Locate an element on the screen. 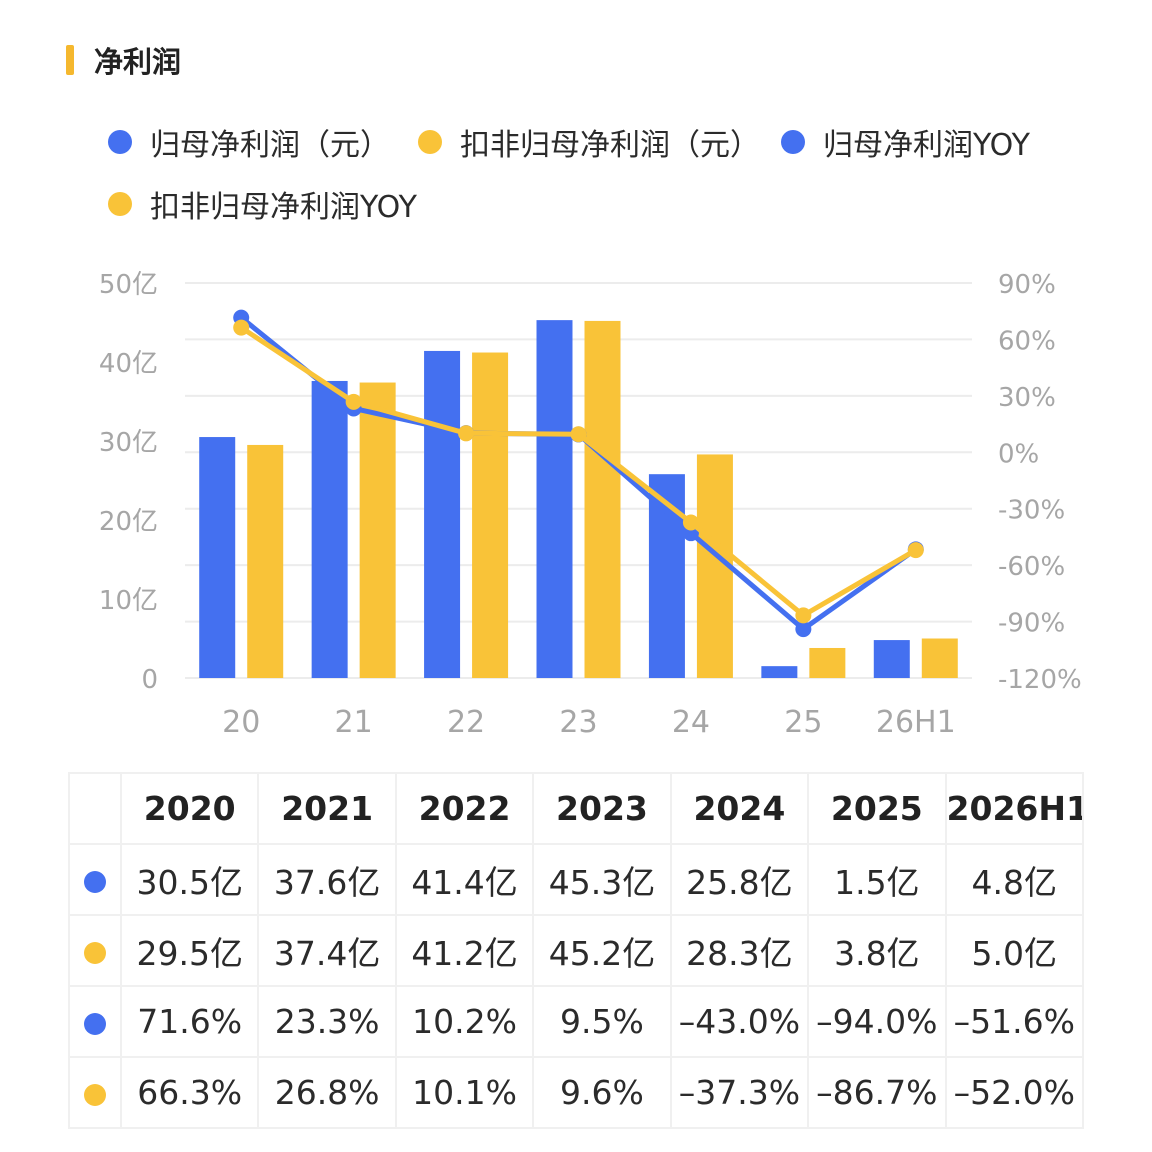 The height and width of the screenshot is (1152, 1152). right-axis-tick-label: -60% is located at coordinates (1031, 567).